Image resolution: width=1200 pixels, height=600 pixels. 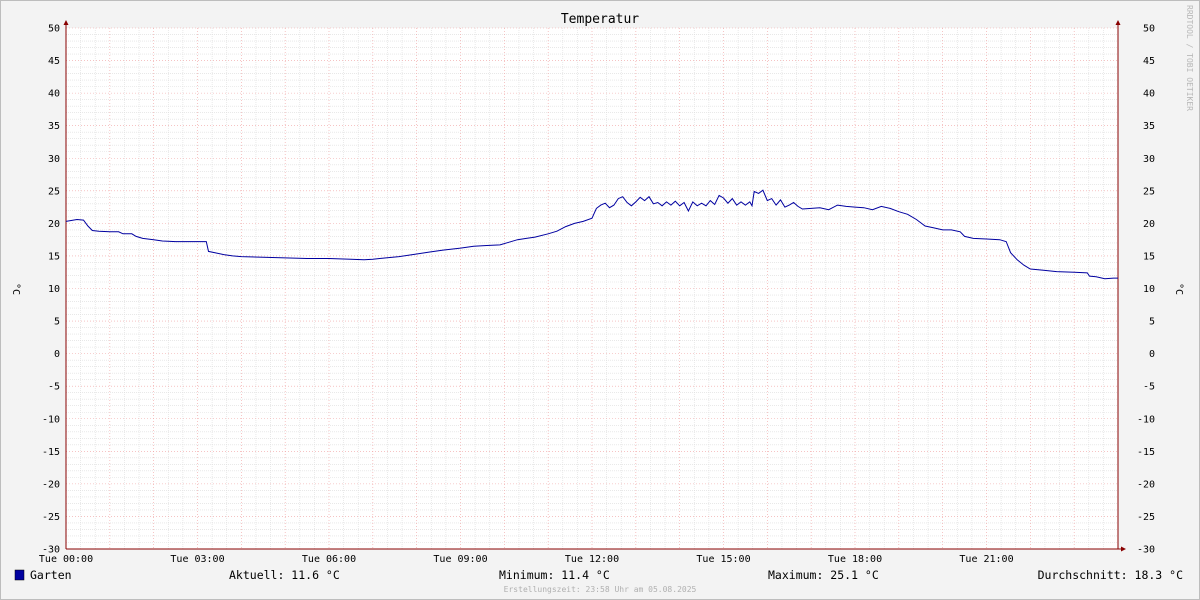 I want to click on chart-title: Temperatur, so click(x=600, y=19).